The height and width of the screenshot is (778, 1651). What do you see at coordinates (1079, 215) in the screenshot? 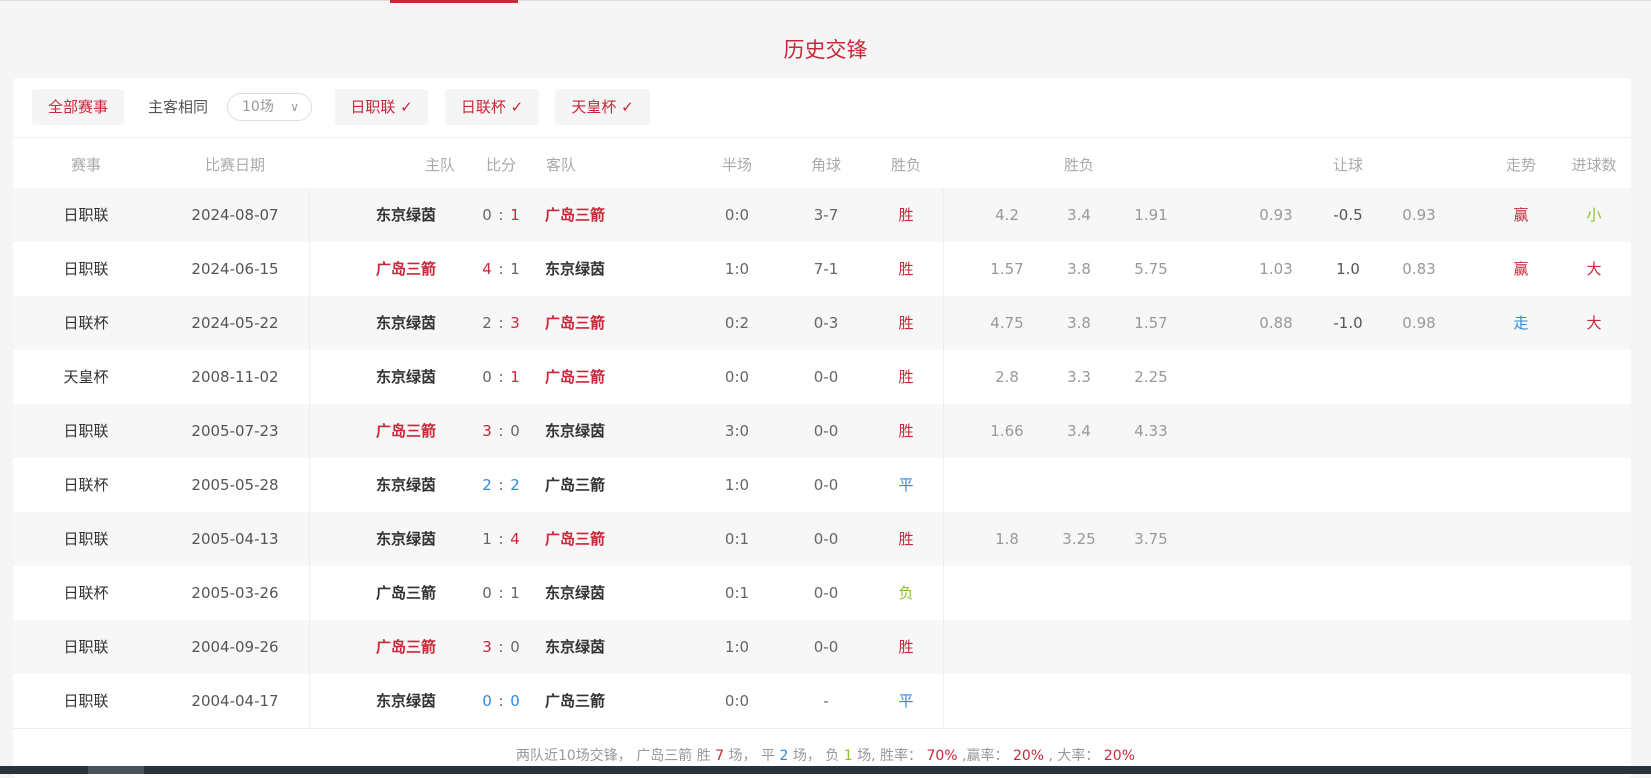
I see `odds-cell: 3.4` at bounding box center [1079, 215].